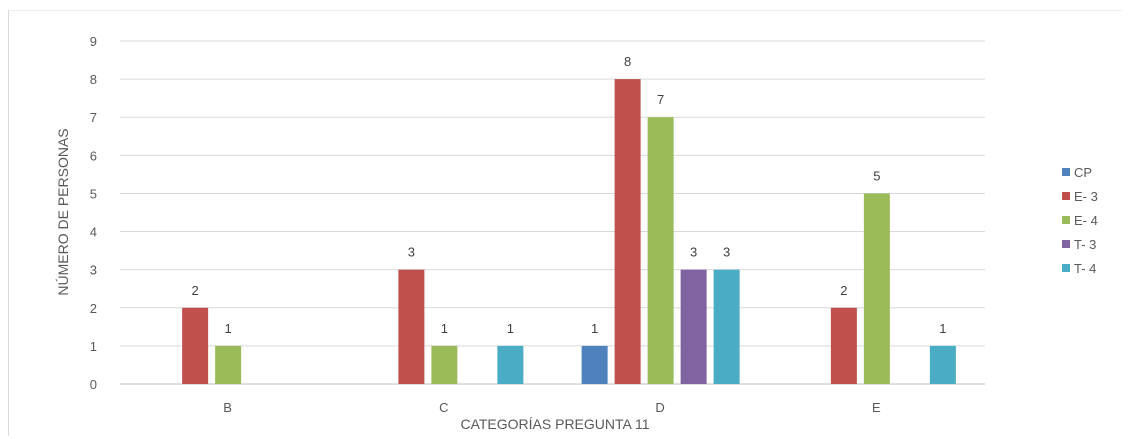 This screenshot has width=1128, height=439. Describe the element at coordinates (1086, 220) in the screenshot. I see `legend-label: E- 4` at that location.